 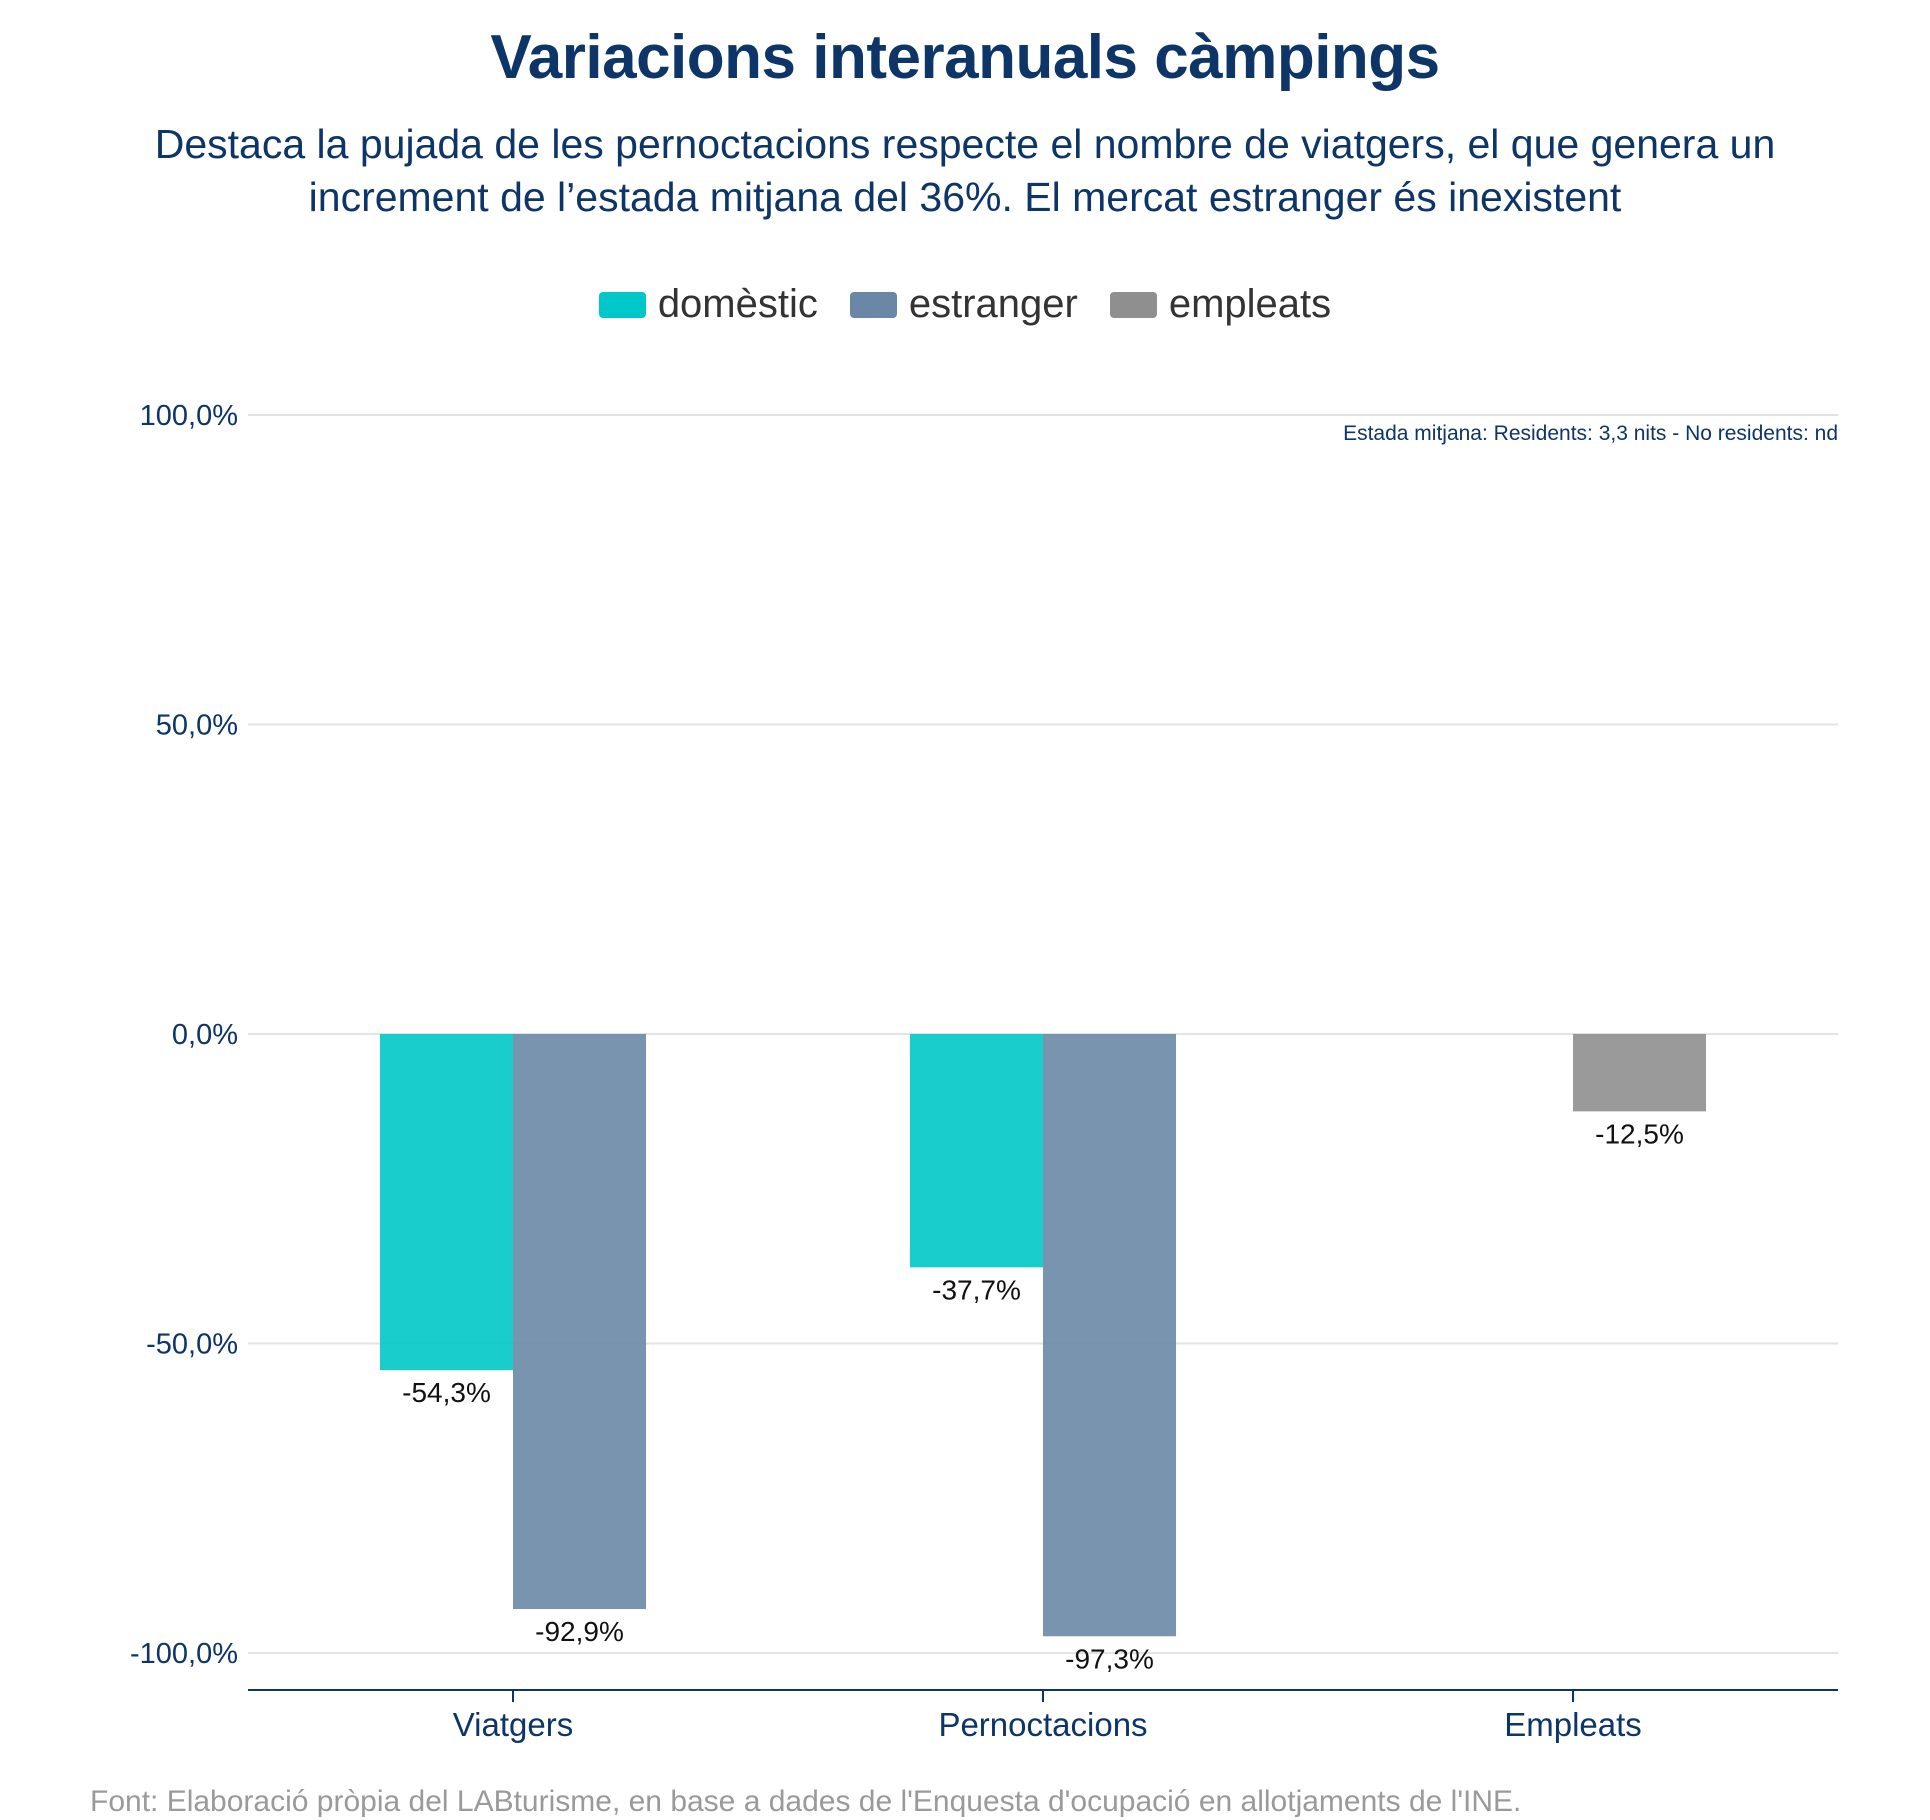 I want to click on data-label: -12,5%, so click(x=1639, y=1133).